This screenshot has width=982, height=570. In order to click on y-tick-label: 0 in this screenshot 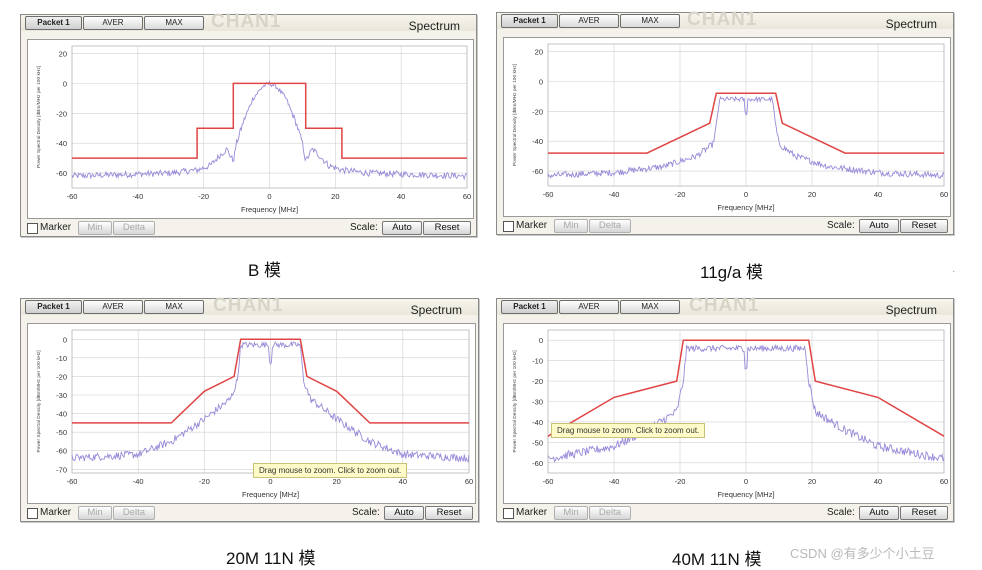, I will do `click(541, 81)`.